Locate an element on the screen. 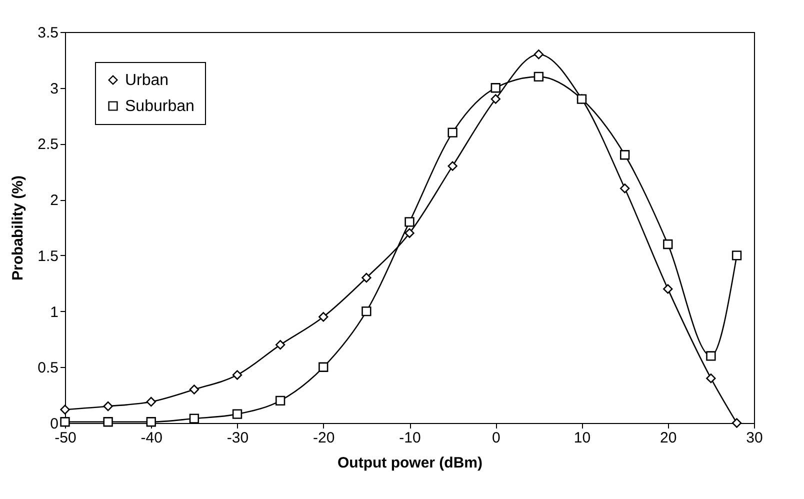  y-tick-label: 2 is located at coordinates (54, 201).